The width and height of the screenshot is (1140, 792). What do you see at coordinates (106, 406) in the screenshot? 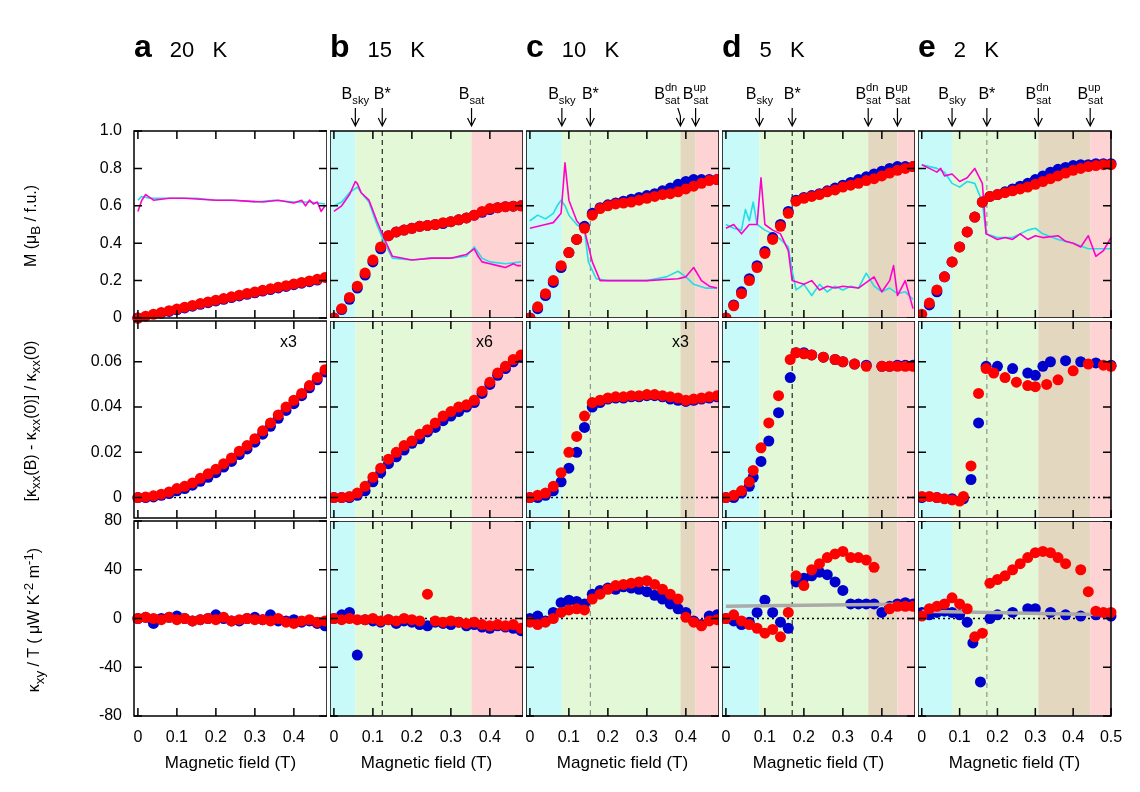
I see `y-tick-label: 0.04` at bounding box center [106, 406].